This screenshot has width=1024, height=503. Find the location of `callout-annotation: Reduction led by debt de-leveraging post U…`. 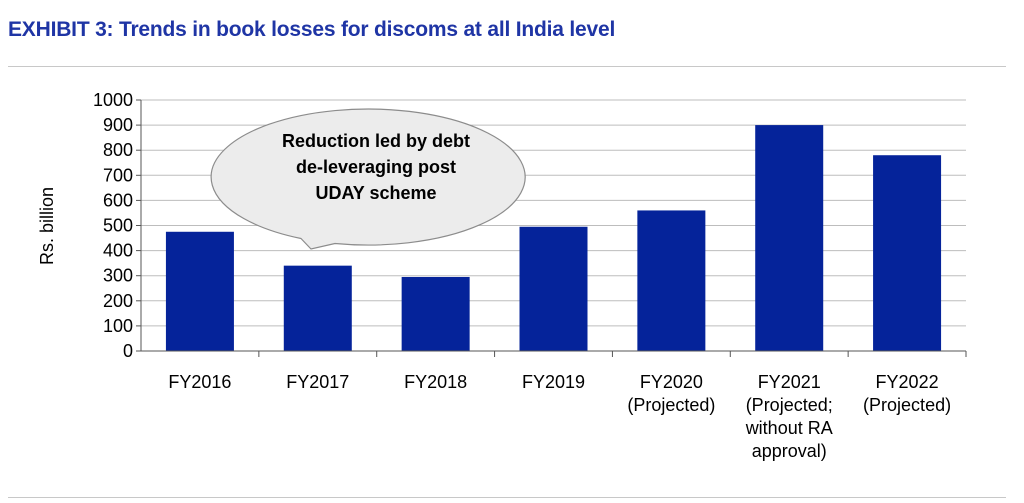

callout-annotation: Reduction led by debt de-leveraging post U… is located at coordinates (368, 179).